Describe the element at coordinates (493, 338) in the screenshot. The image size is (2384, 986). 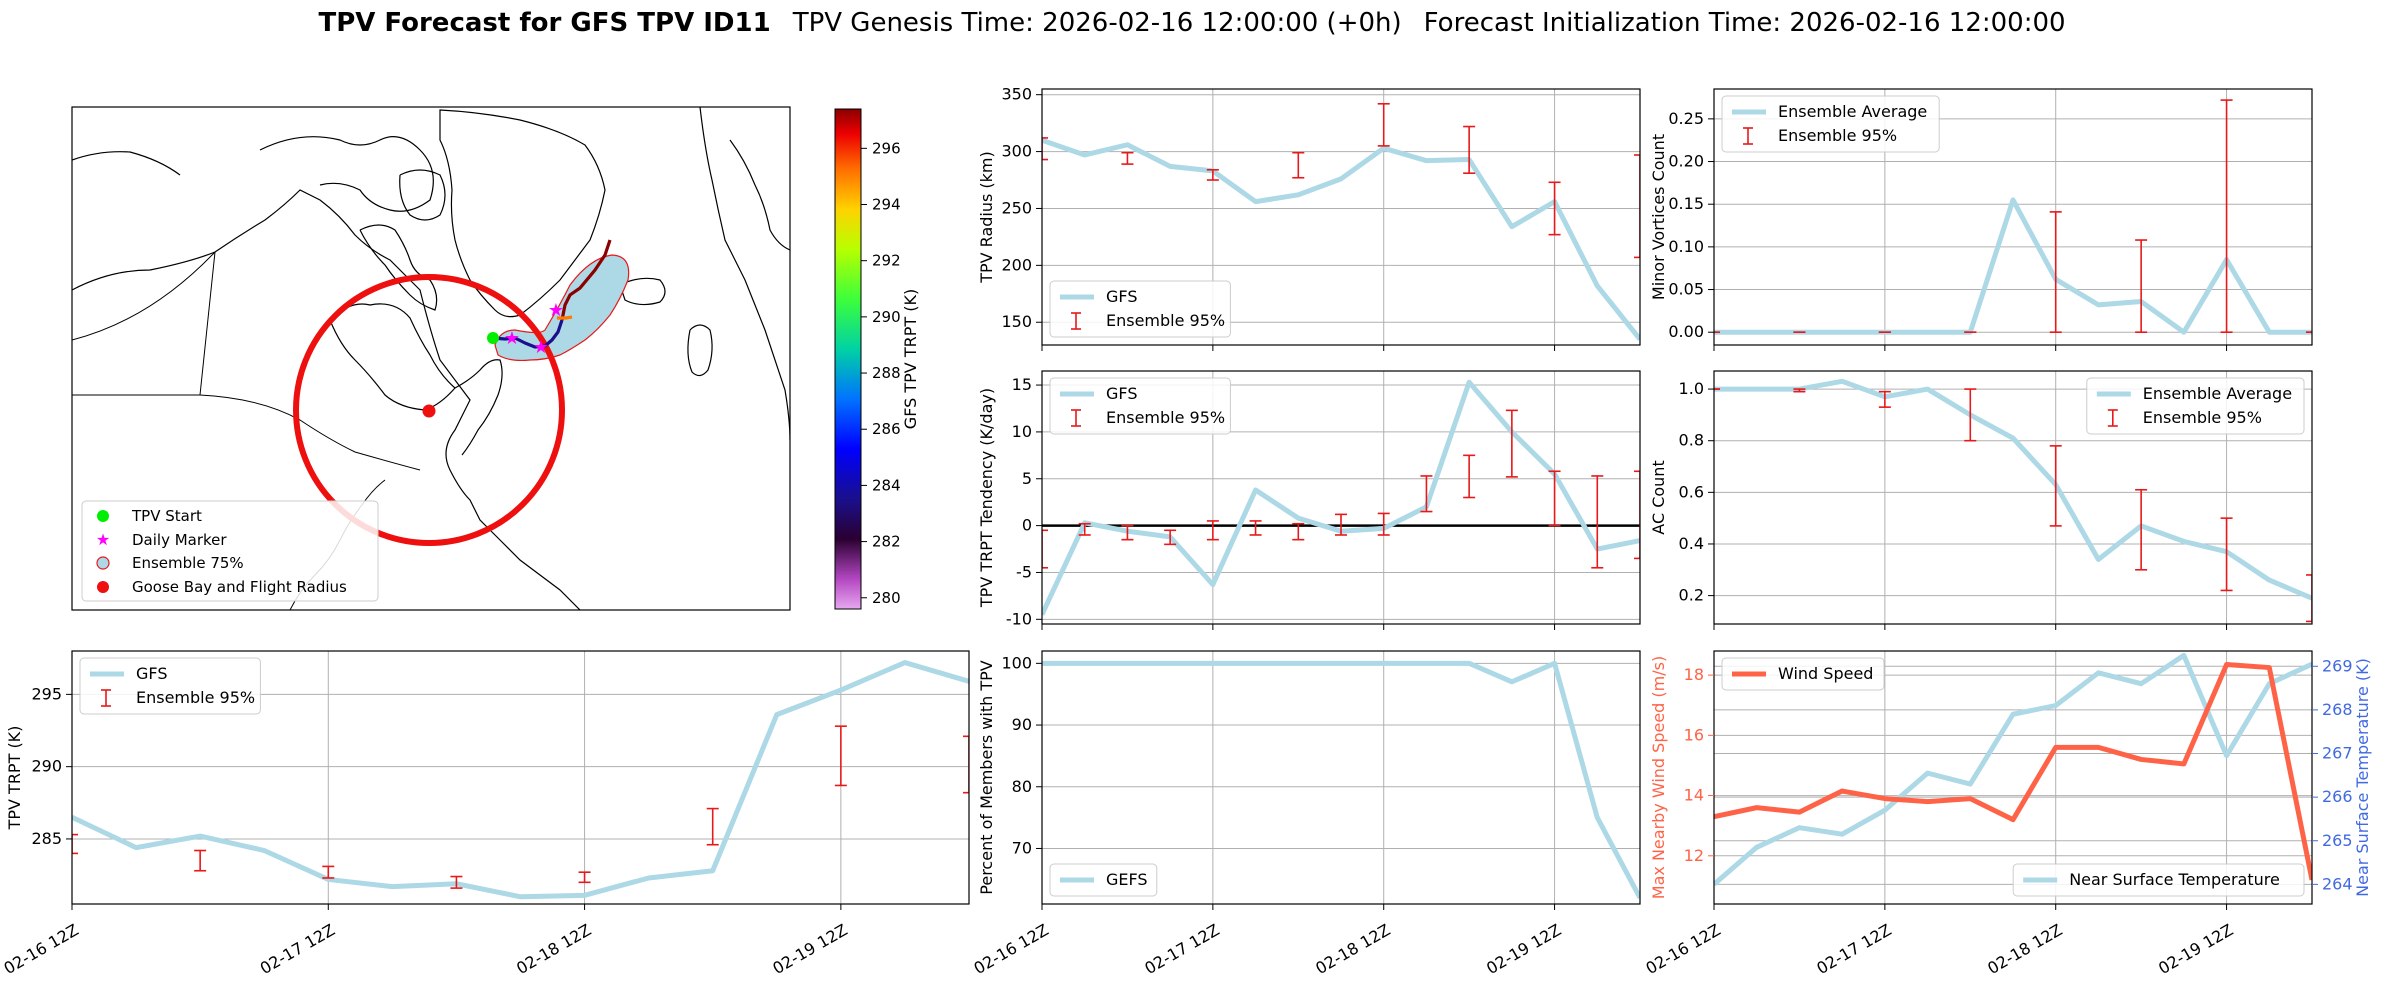
I see `tpv-start-marker` at that location.